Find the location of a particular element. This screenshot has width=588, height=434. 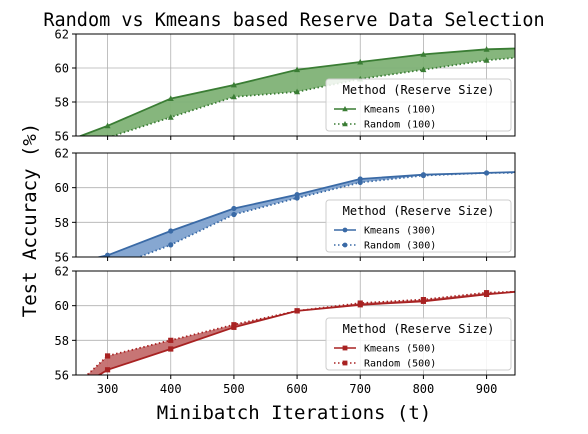

legend-label: Random (300) is located at coordinates (400, 246).